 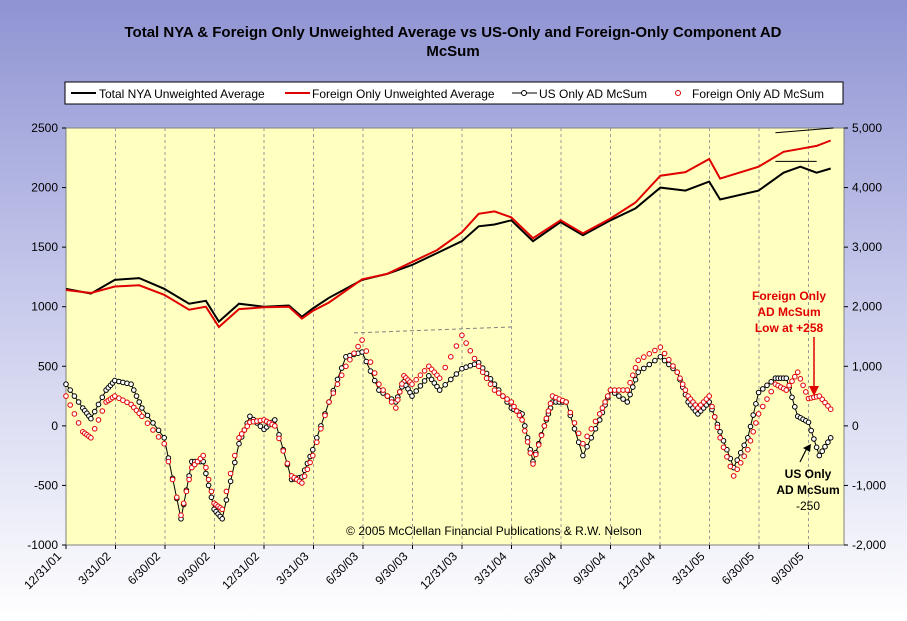 What do you see at coordinates (292, 568) in the screenshot?
I see `x-tick-label: 3/31/03` at bounding box center [292, 568].